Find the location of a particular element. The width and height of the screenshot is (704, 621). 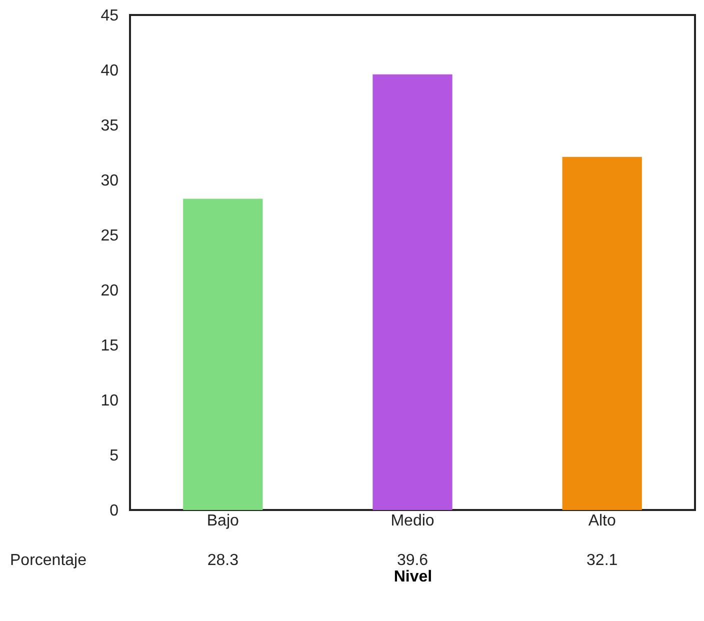

x-tick-label: Alto is located at coordinates (602, 521).